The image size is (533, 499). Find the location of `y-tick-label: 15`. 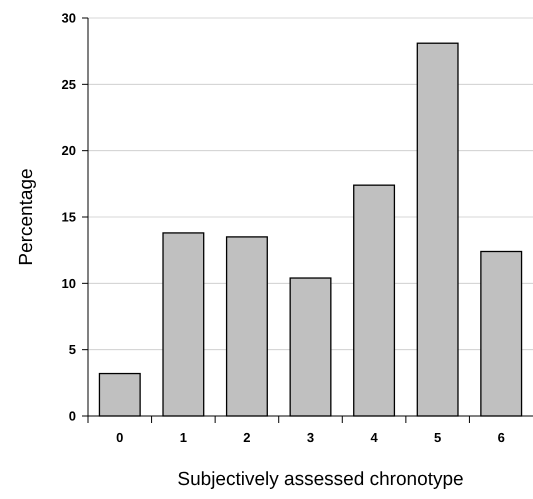

y-tick-label: 15 is located at coordinates (69, 217).